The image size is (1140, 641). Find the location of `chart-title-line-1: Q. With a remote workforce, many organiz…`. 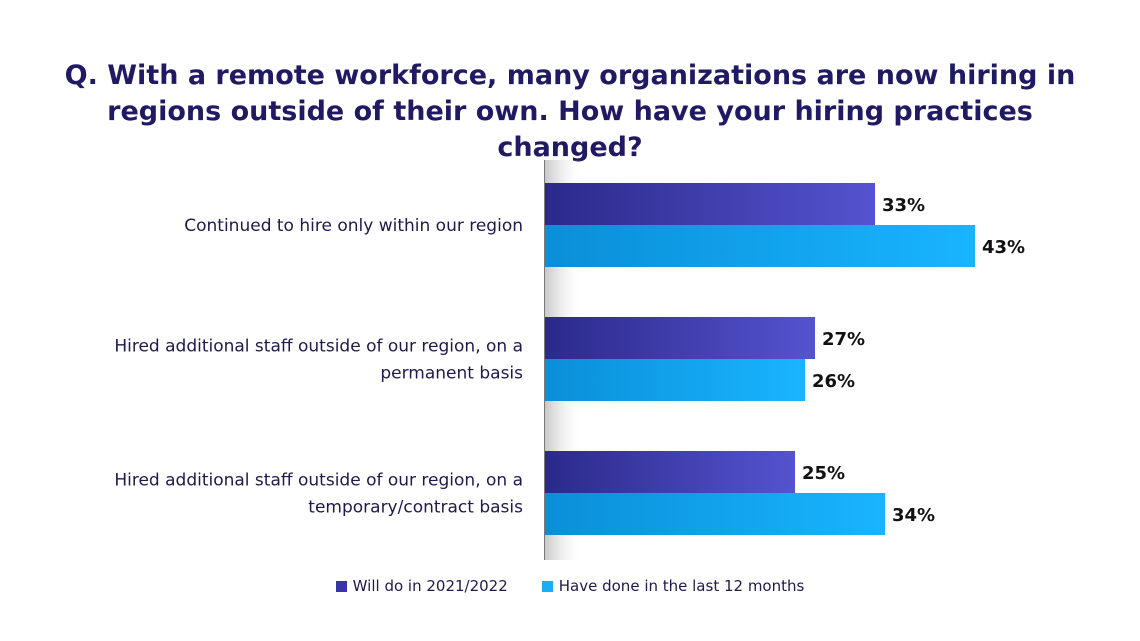

chart-title-line-1: Q. With a remote workforce, many organiz… is located at coordinates (570, 75).